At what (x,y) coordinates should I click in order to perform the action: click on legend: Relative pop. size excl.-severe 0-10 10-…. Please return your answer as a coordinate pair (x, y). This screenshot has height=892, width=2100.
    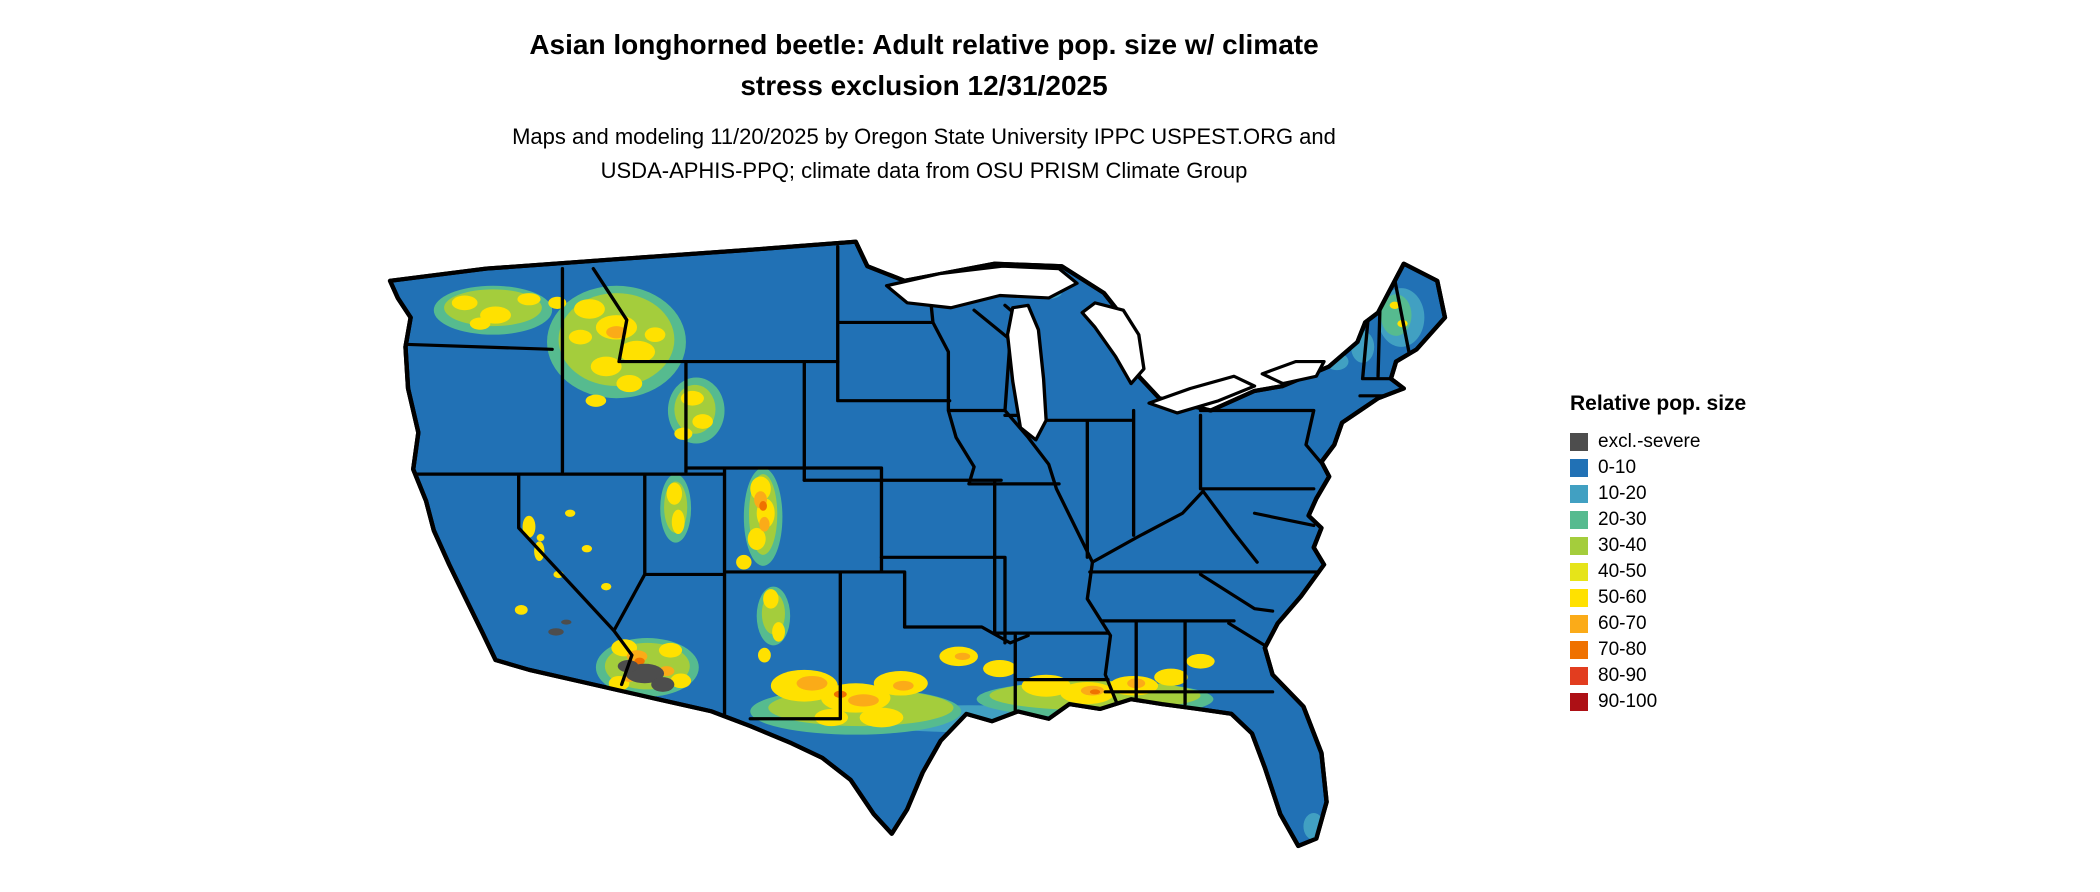
    Looking at the image, I should click on (1658, 553).